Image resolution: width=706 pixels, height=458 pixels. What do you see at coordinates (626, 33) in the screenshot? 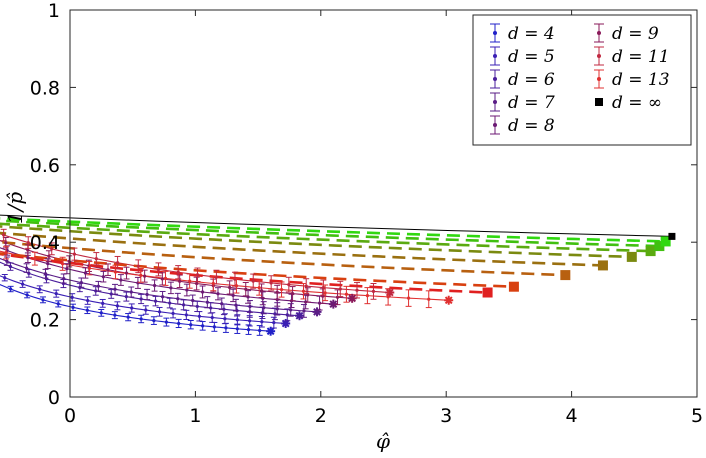
I see `legend-entry: d = 9` at bounding box center [626, 33].